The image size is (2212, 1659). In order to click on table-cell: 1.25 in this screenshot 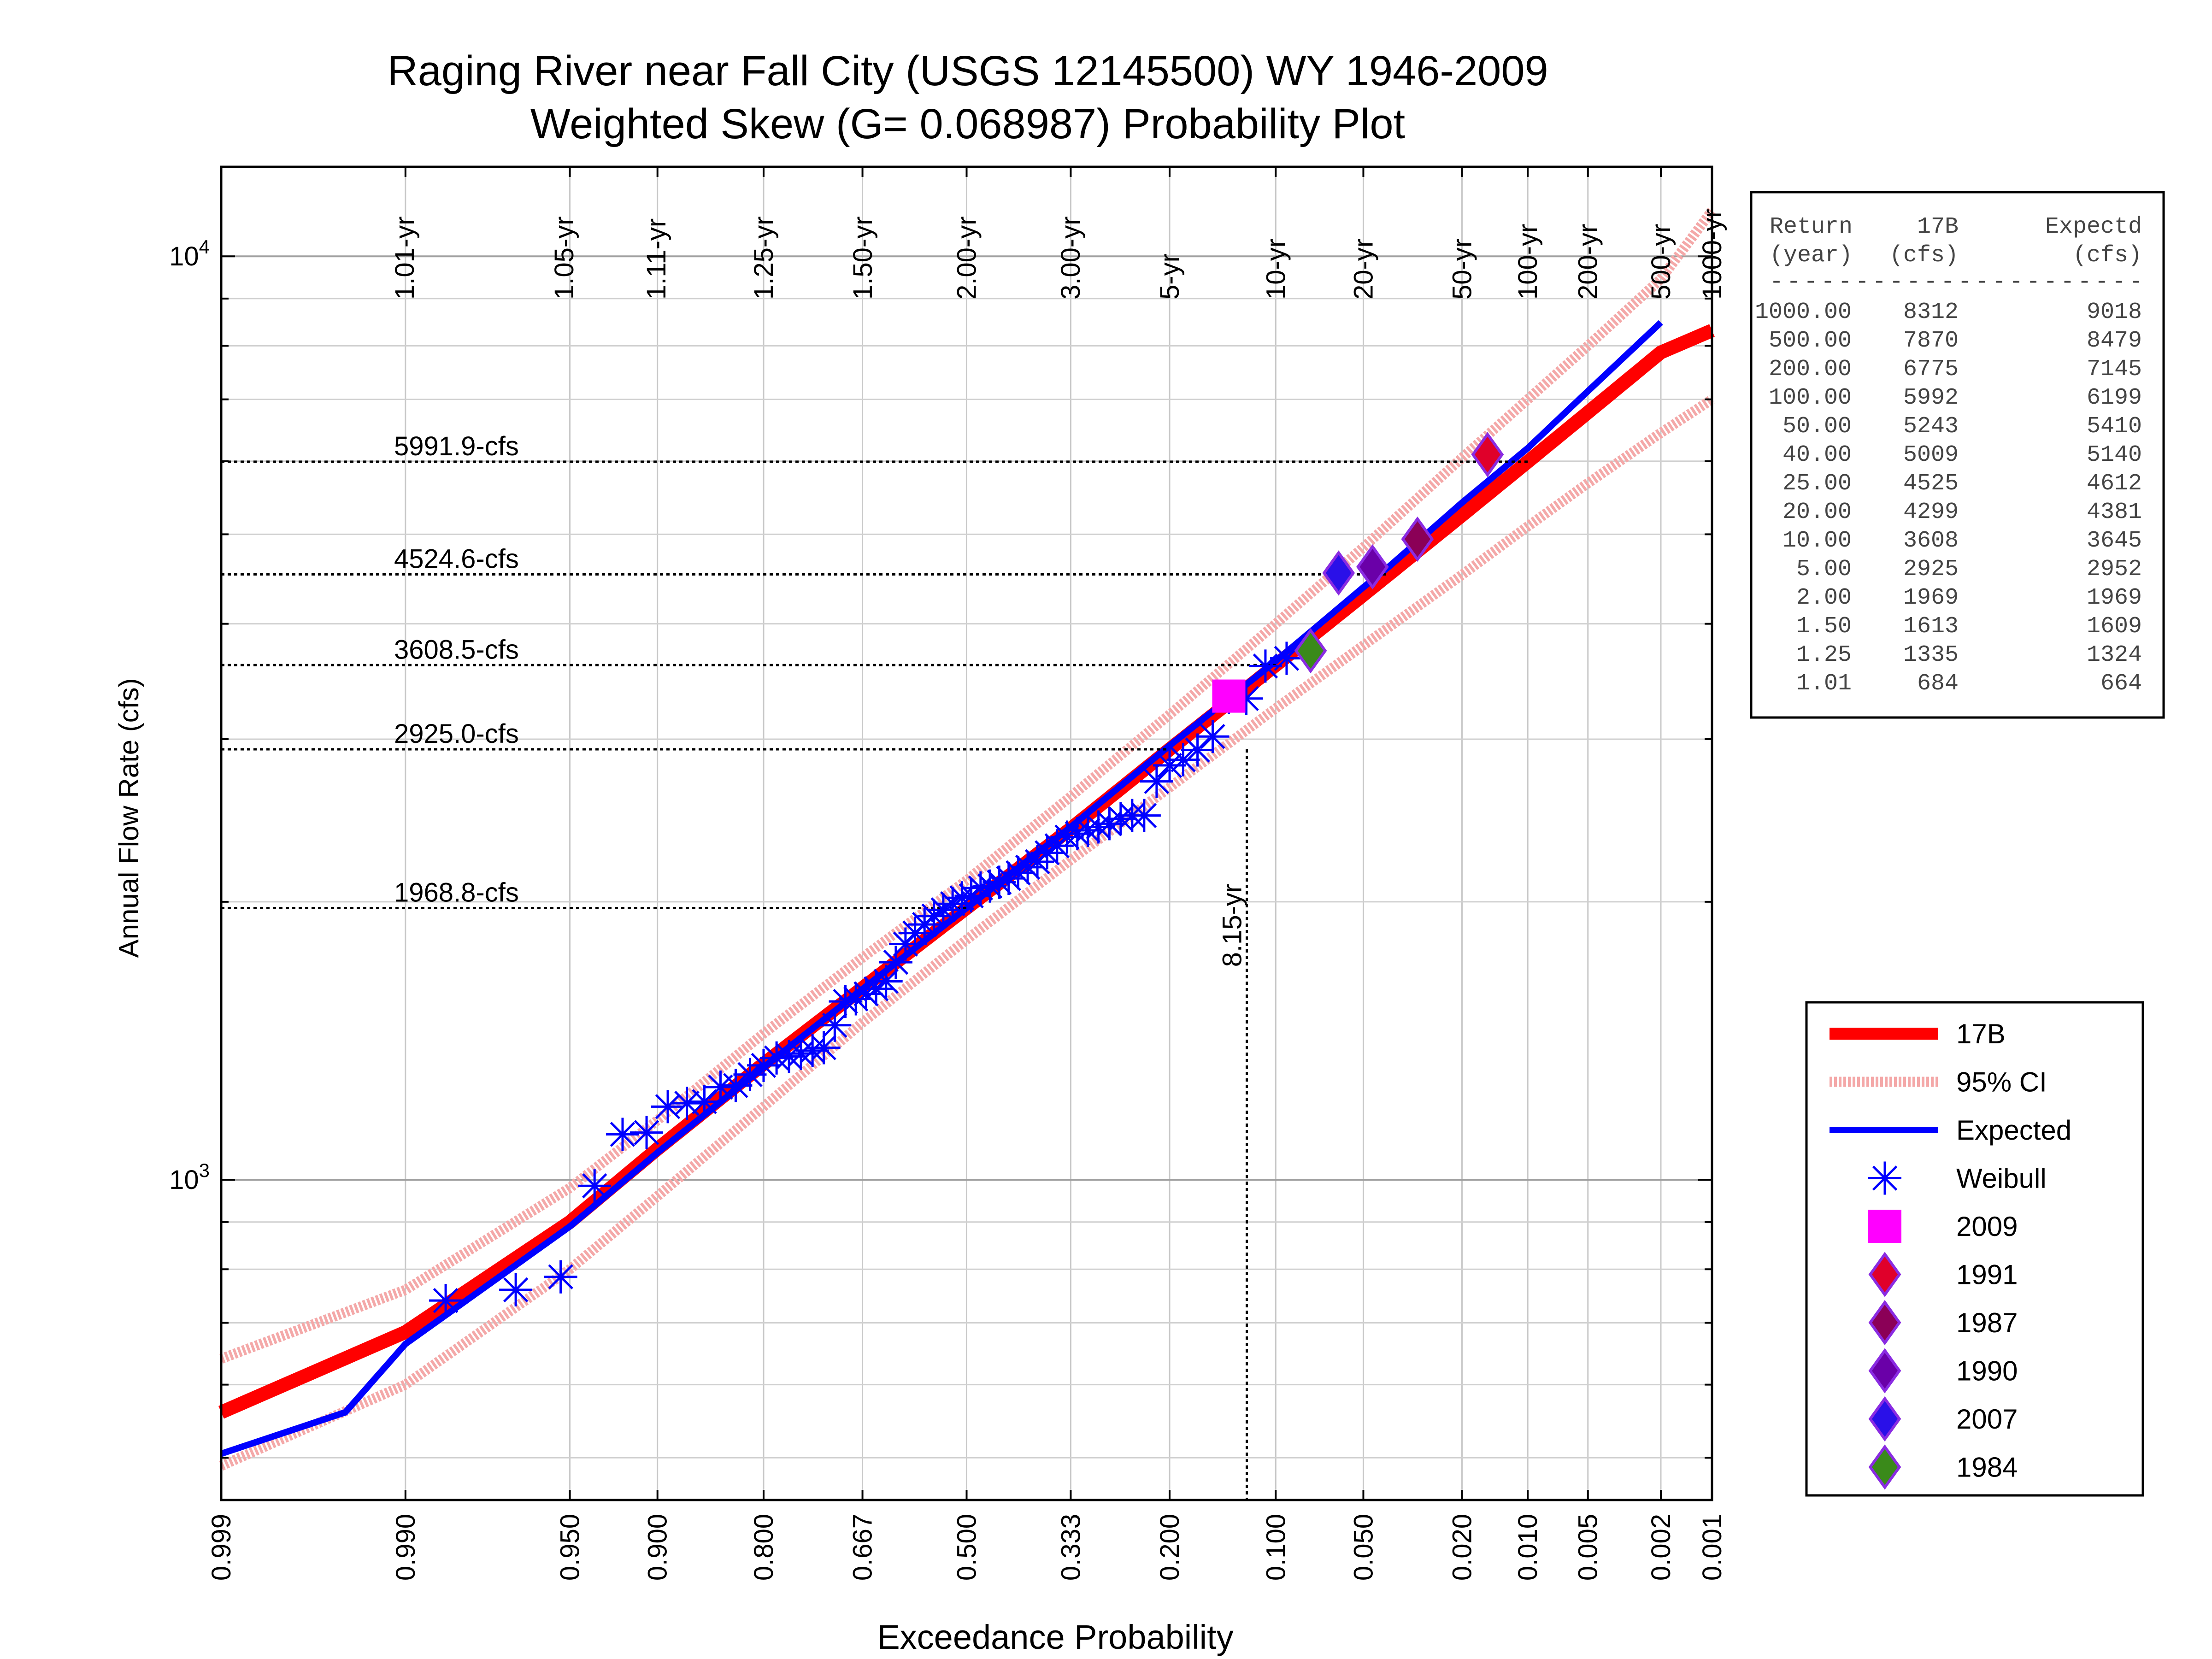, I will do `click(1824, 655)`.